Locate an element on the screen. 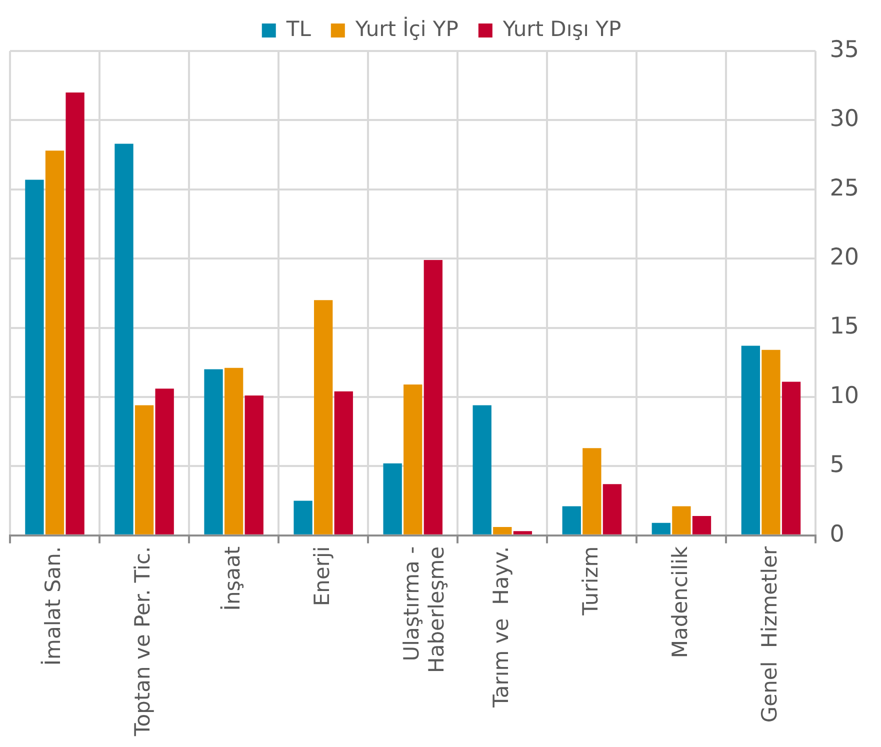  x-tick-label: Toptan ve Per. Tic. is located at coordinates (142, 642).